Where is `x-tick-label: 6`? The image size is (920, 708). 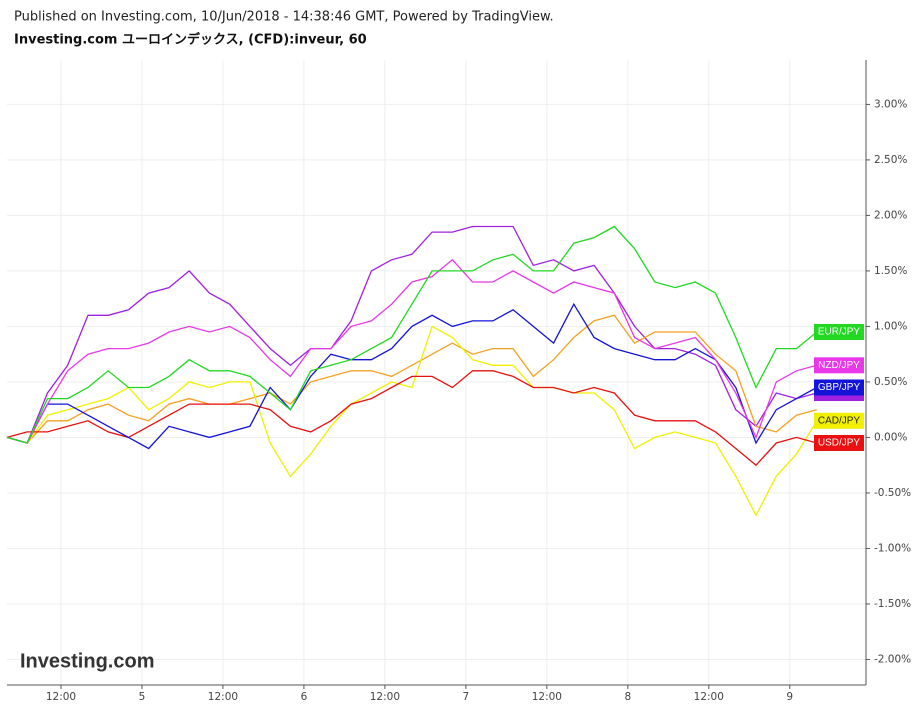 x-tick-label: 6 is located at coordinates (304, 697).